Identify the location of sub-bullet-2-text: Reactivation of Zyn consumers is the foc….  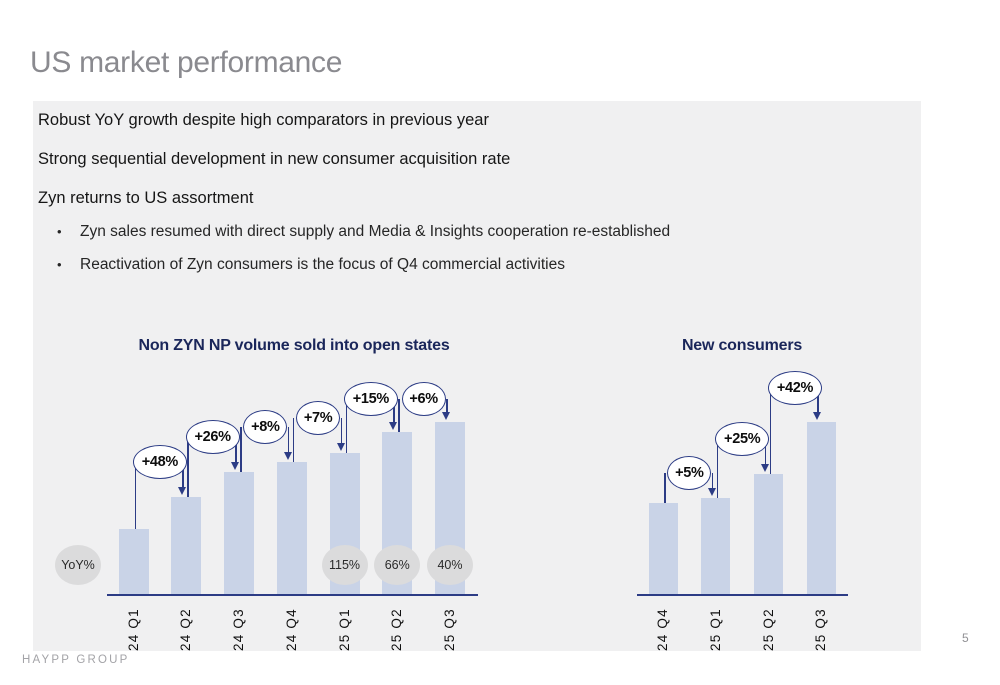
(322, 264).